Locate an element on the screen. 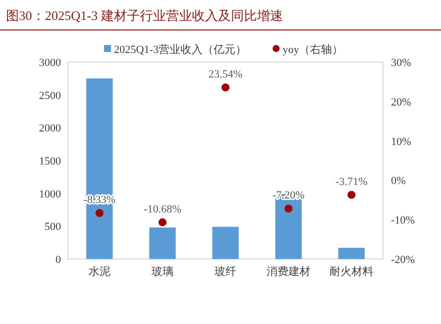 The image size is (441, 324). y2-tick-label: 20% is located at coordinates (401, 102).